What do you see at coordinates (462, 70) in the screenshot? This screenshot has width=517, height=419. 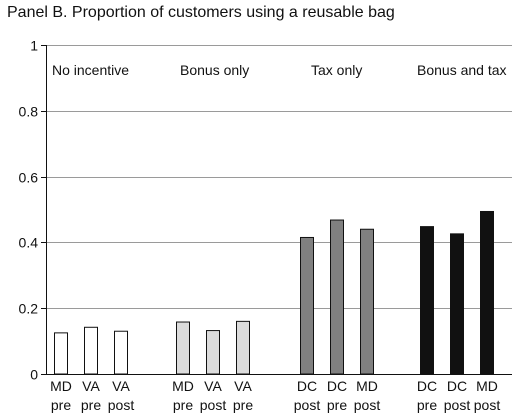 I see `group-label: Bonus and tax` at bounding box center [462, 70].